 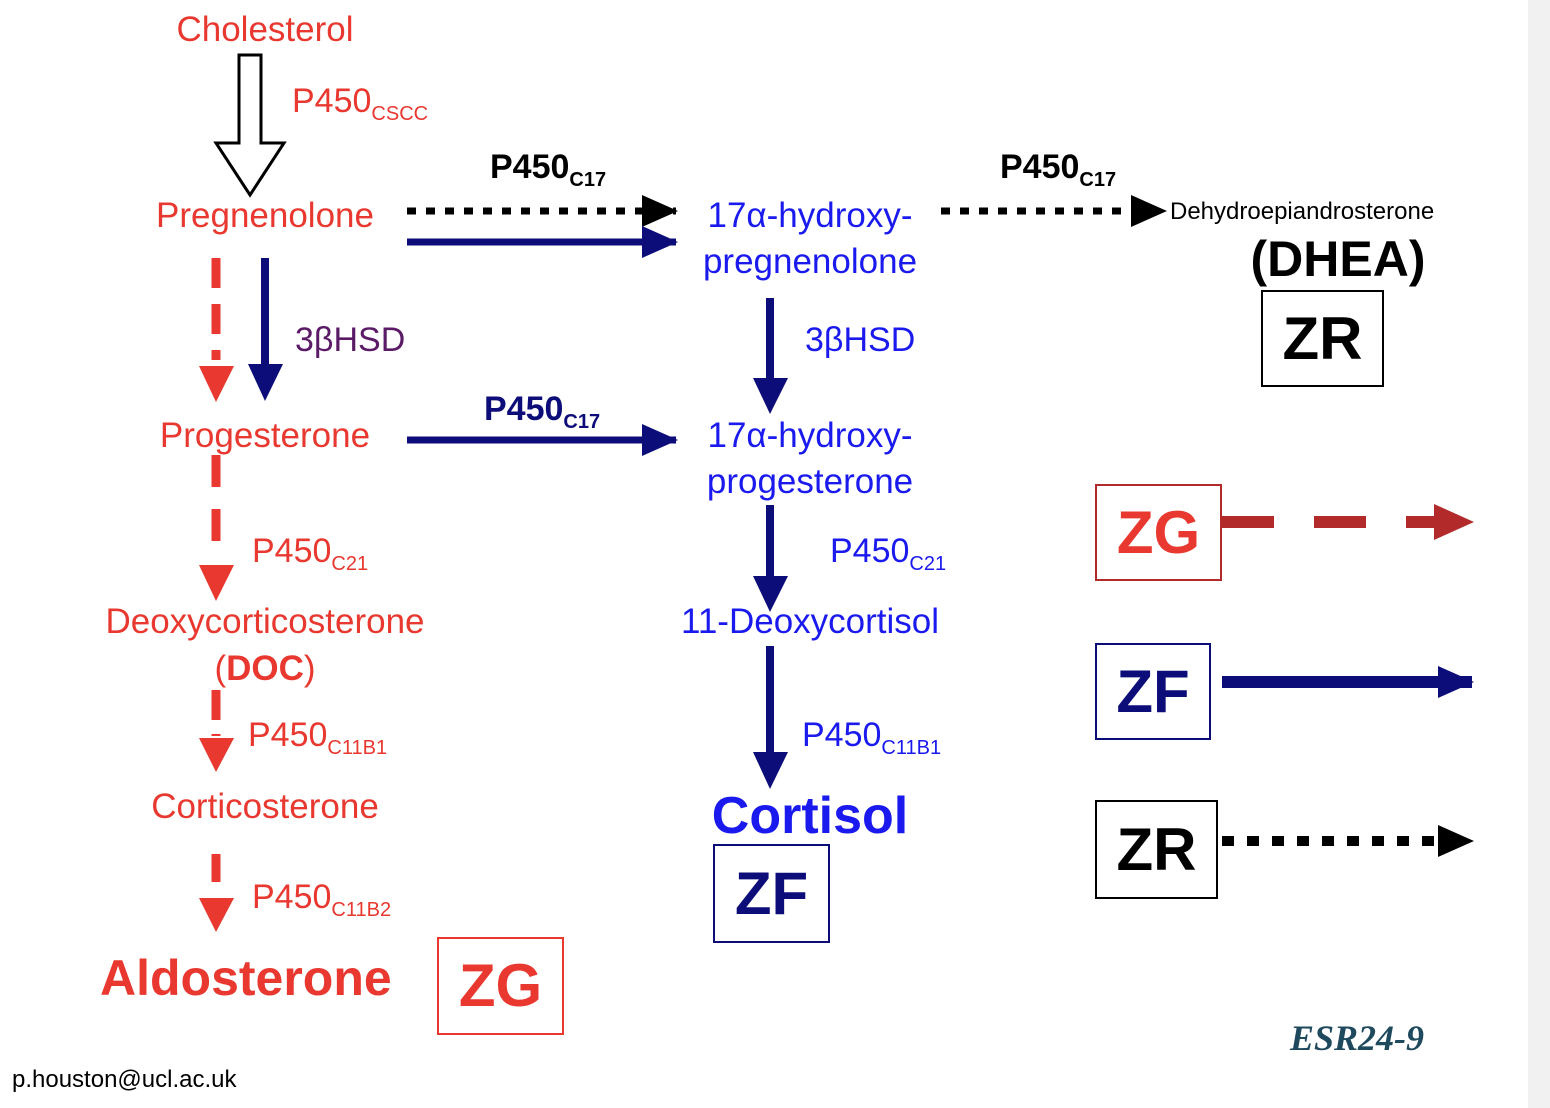 I want to click on zf-box-cortisol: ZF, so click(x=771, y=893).